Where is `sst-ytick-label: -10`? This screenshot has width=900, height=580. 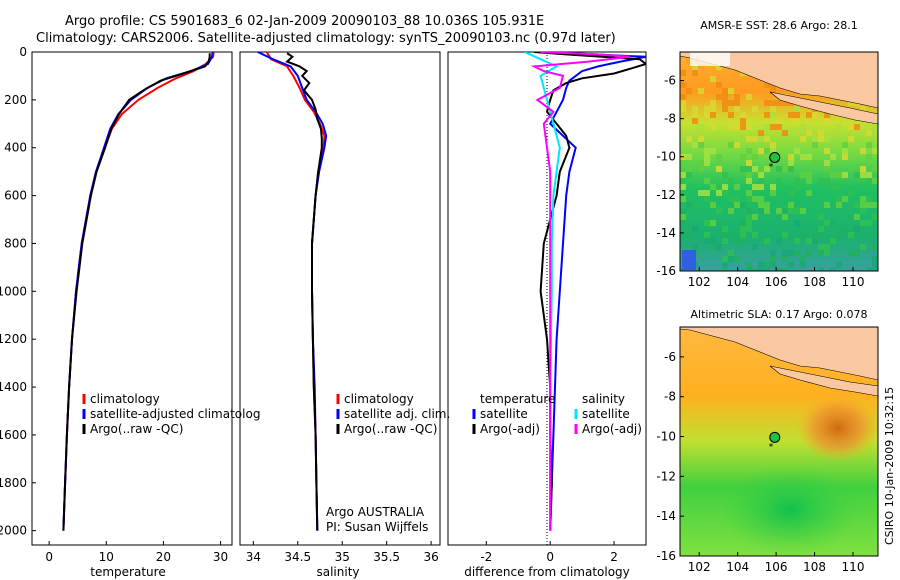 sst-ytick-label: -10 is located at coordinates (666, 157).